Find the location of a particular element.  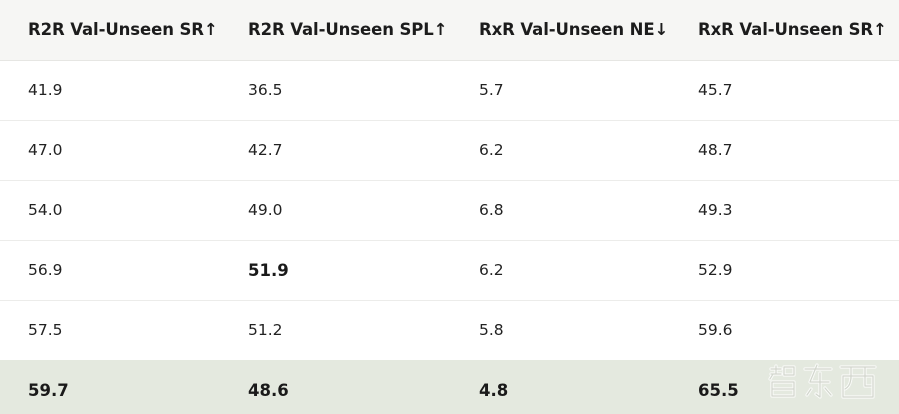

column-header-r2r-spl: R2R Val-Unseen SPL↑ is located at coordinates (348, 30).